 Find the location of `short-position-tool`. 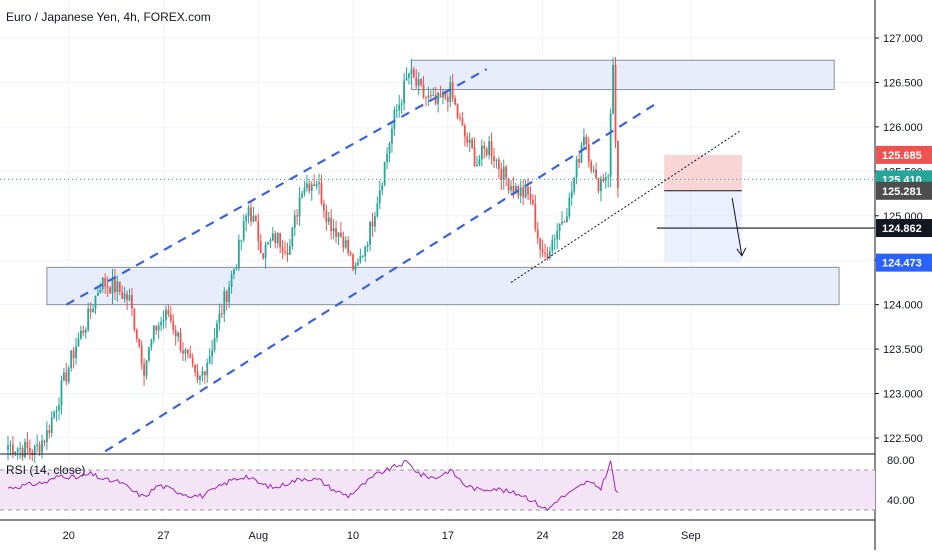

short-position-tool is located at coordinates (703, 208).